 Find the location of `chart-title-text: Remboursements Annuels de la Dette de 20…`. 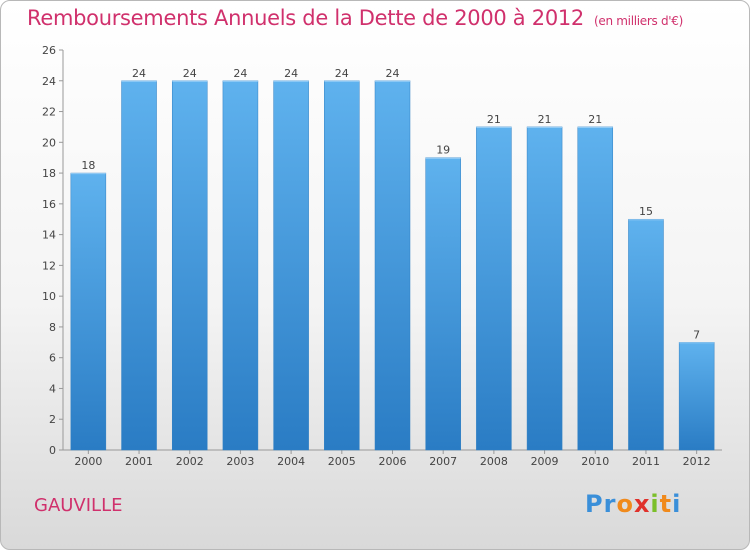

chart-title-text: Remboursements Annuels de la Dette de 20… is located at coordinates (305, 18).